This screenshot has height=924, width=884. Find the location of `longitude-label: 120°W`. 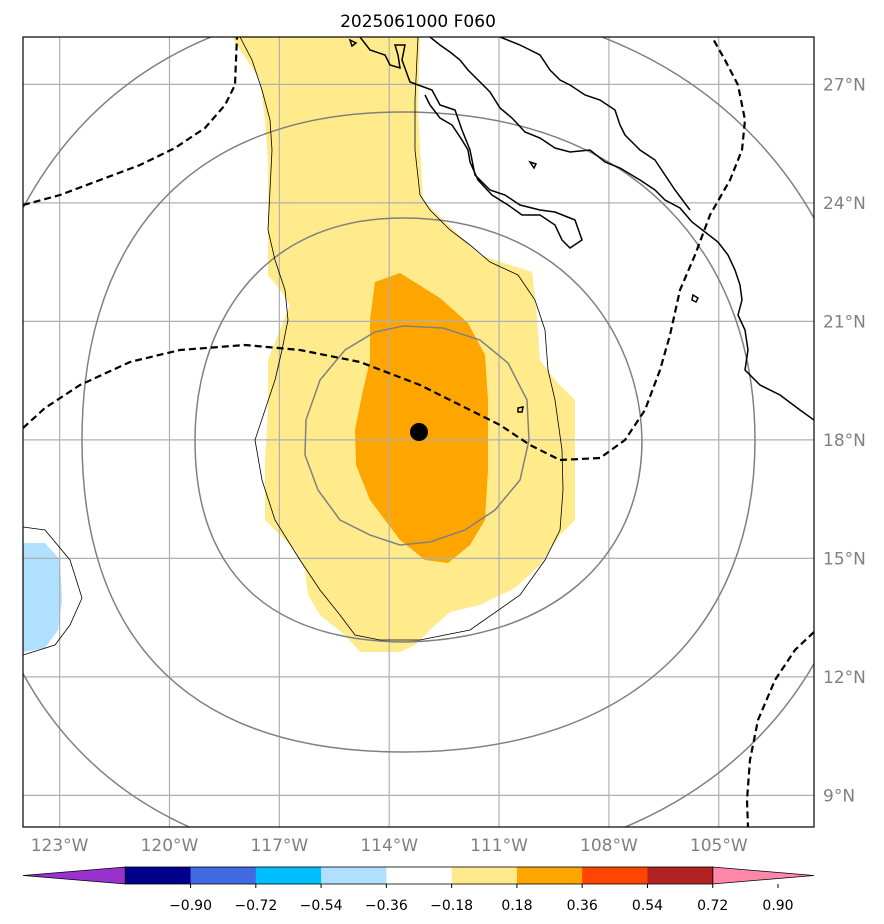

longitude-label: 120°W is located at coordinates (170, 846).